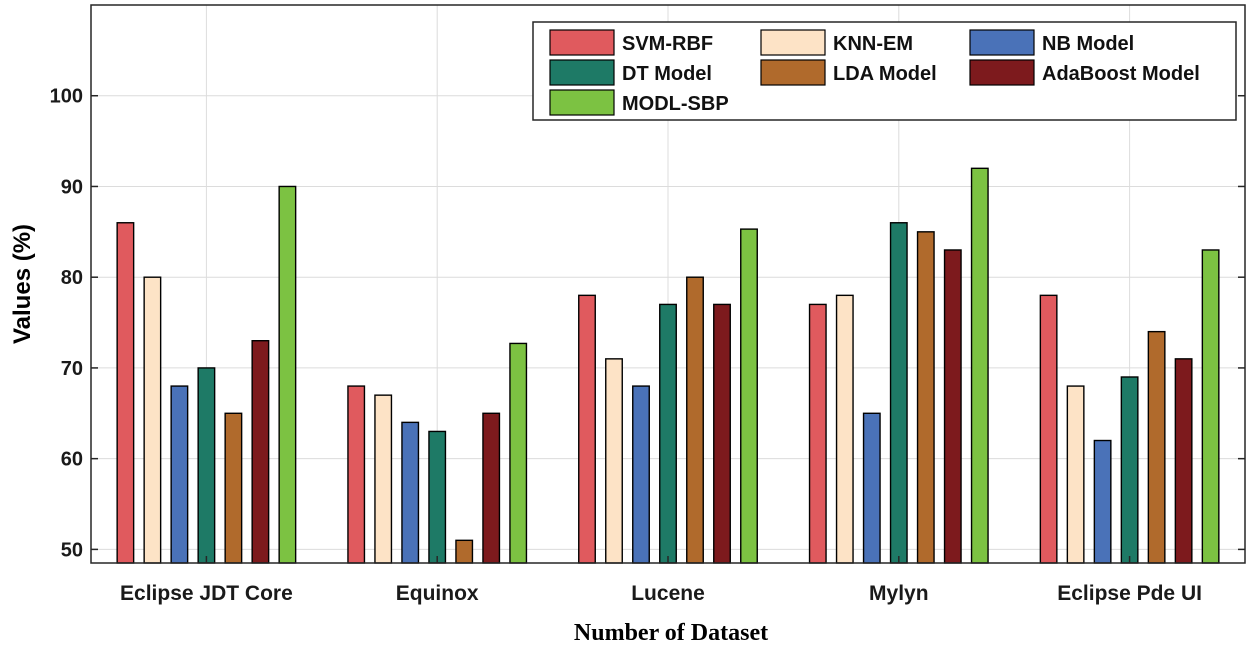 Image resolution: width=1255 pixels, height=645 pixels. I want to click on legend-label: DT Model, so click(667, 74).